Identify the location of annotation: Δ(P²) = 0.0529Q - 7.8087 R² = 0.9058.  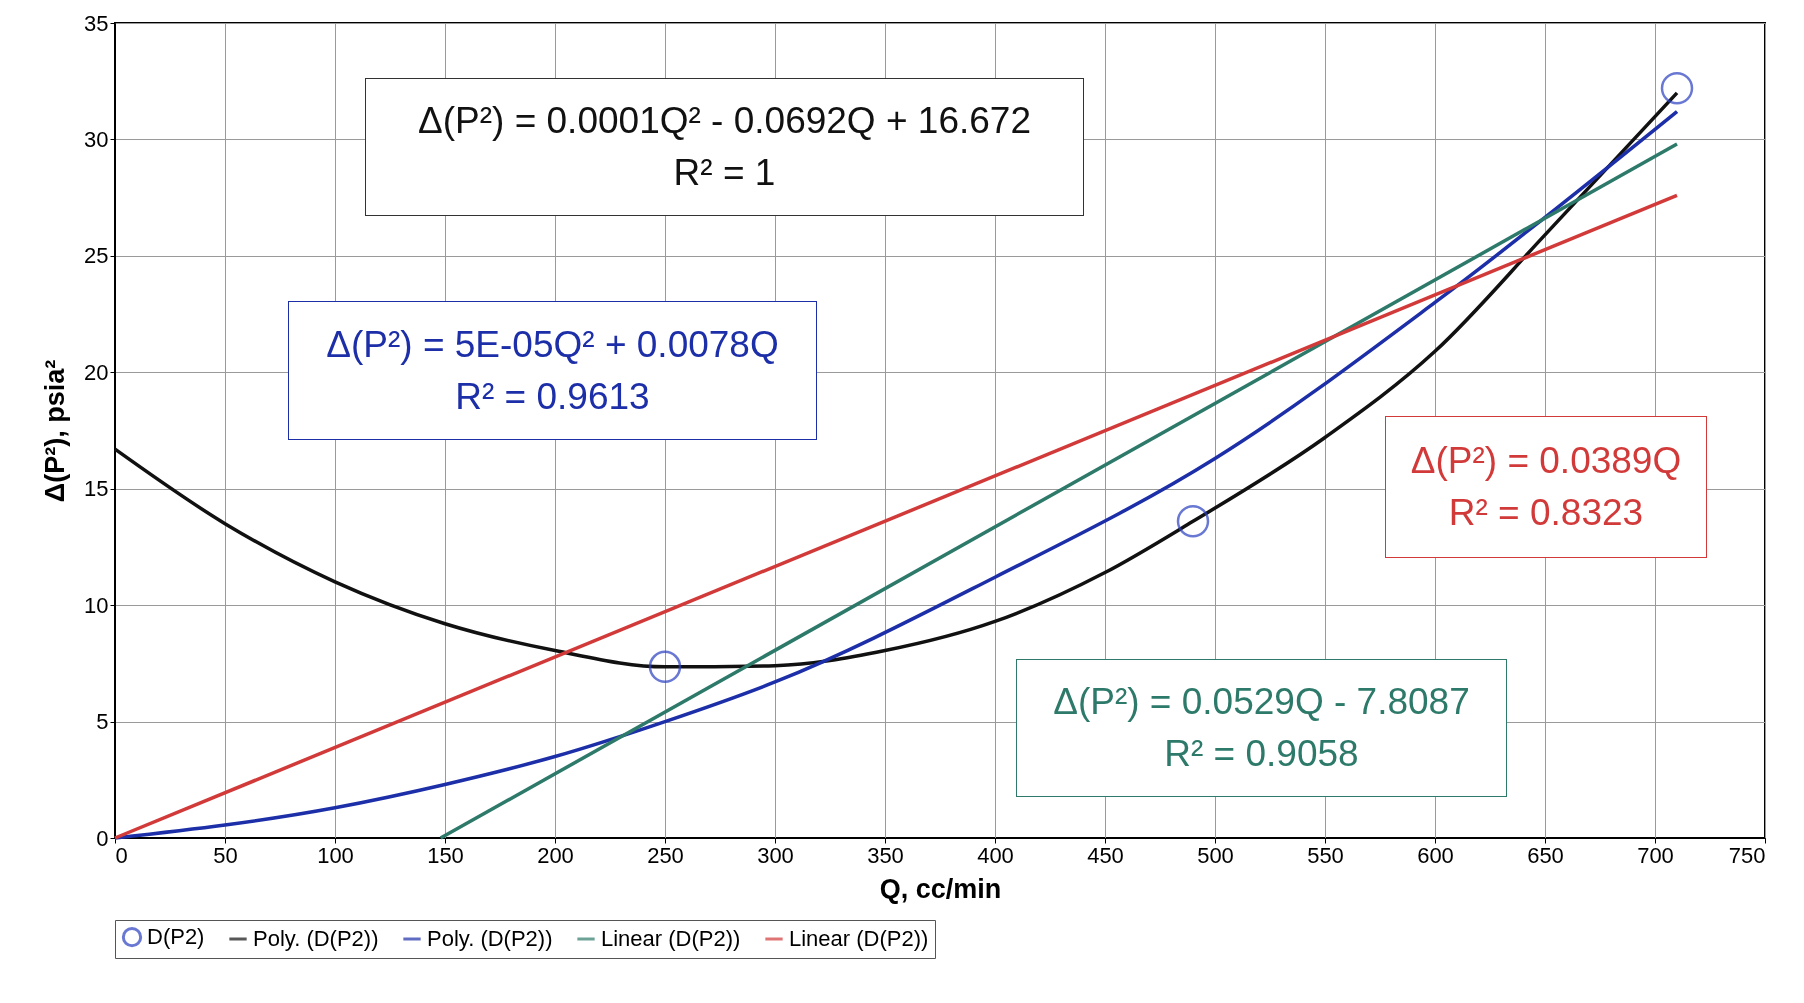
(1261, 728).